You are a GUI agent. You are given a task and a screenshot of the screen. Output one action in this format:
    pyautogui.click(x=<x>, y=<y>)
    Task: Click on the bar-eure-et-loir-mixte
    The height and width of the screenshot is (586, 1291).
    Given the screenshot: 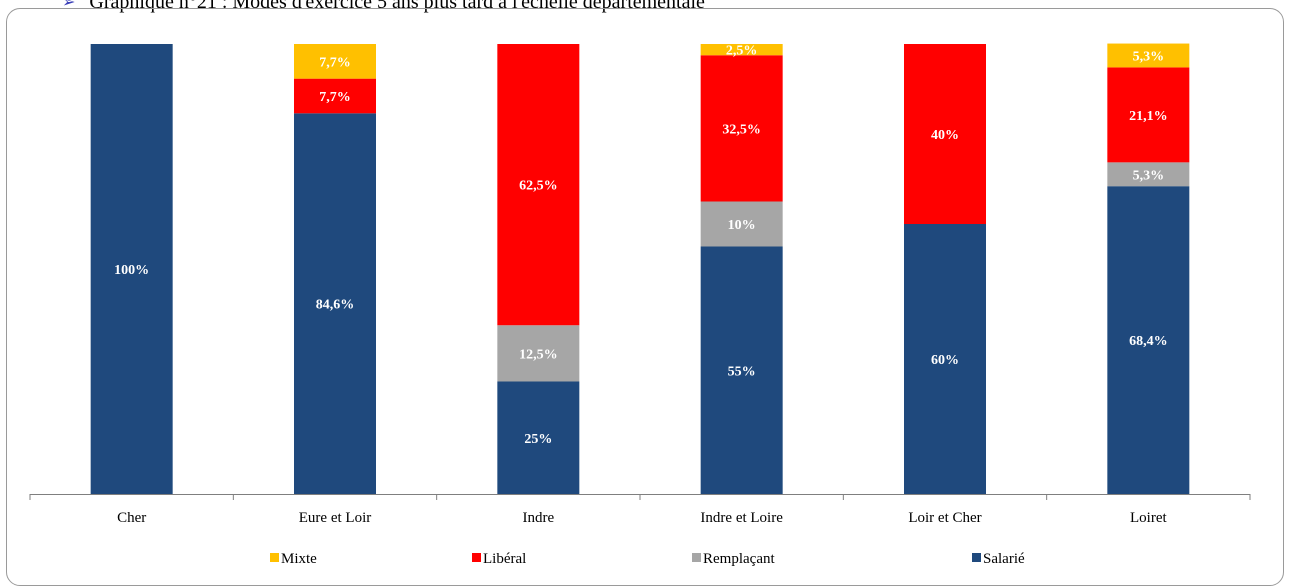 What is the action you would take?
    pyautogui.click(x=335, y=61)
    